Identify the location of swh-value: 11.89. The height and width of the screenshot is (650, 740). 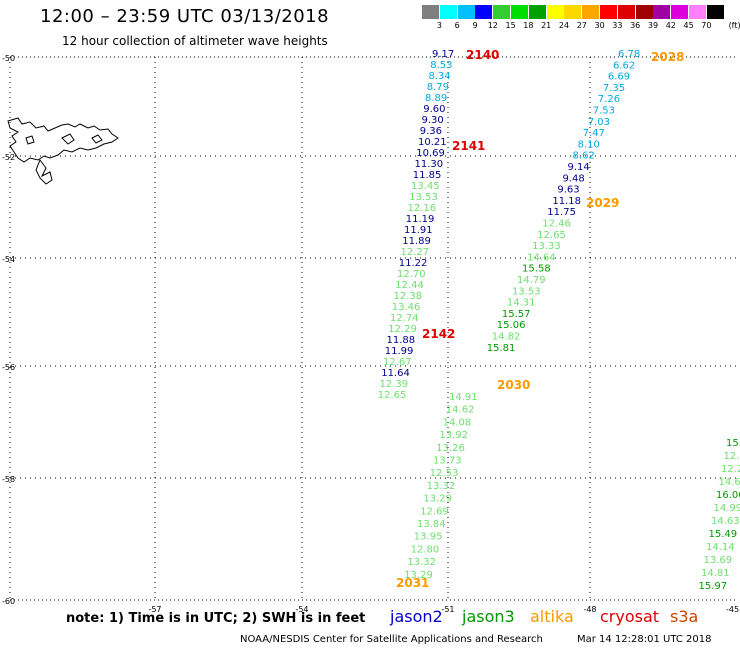
(416, 241).